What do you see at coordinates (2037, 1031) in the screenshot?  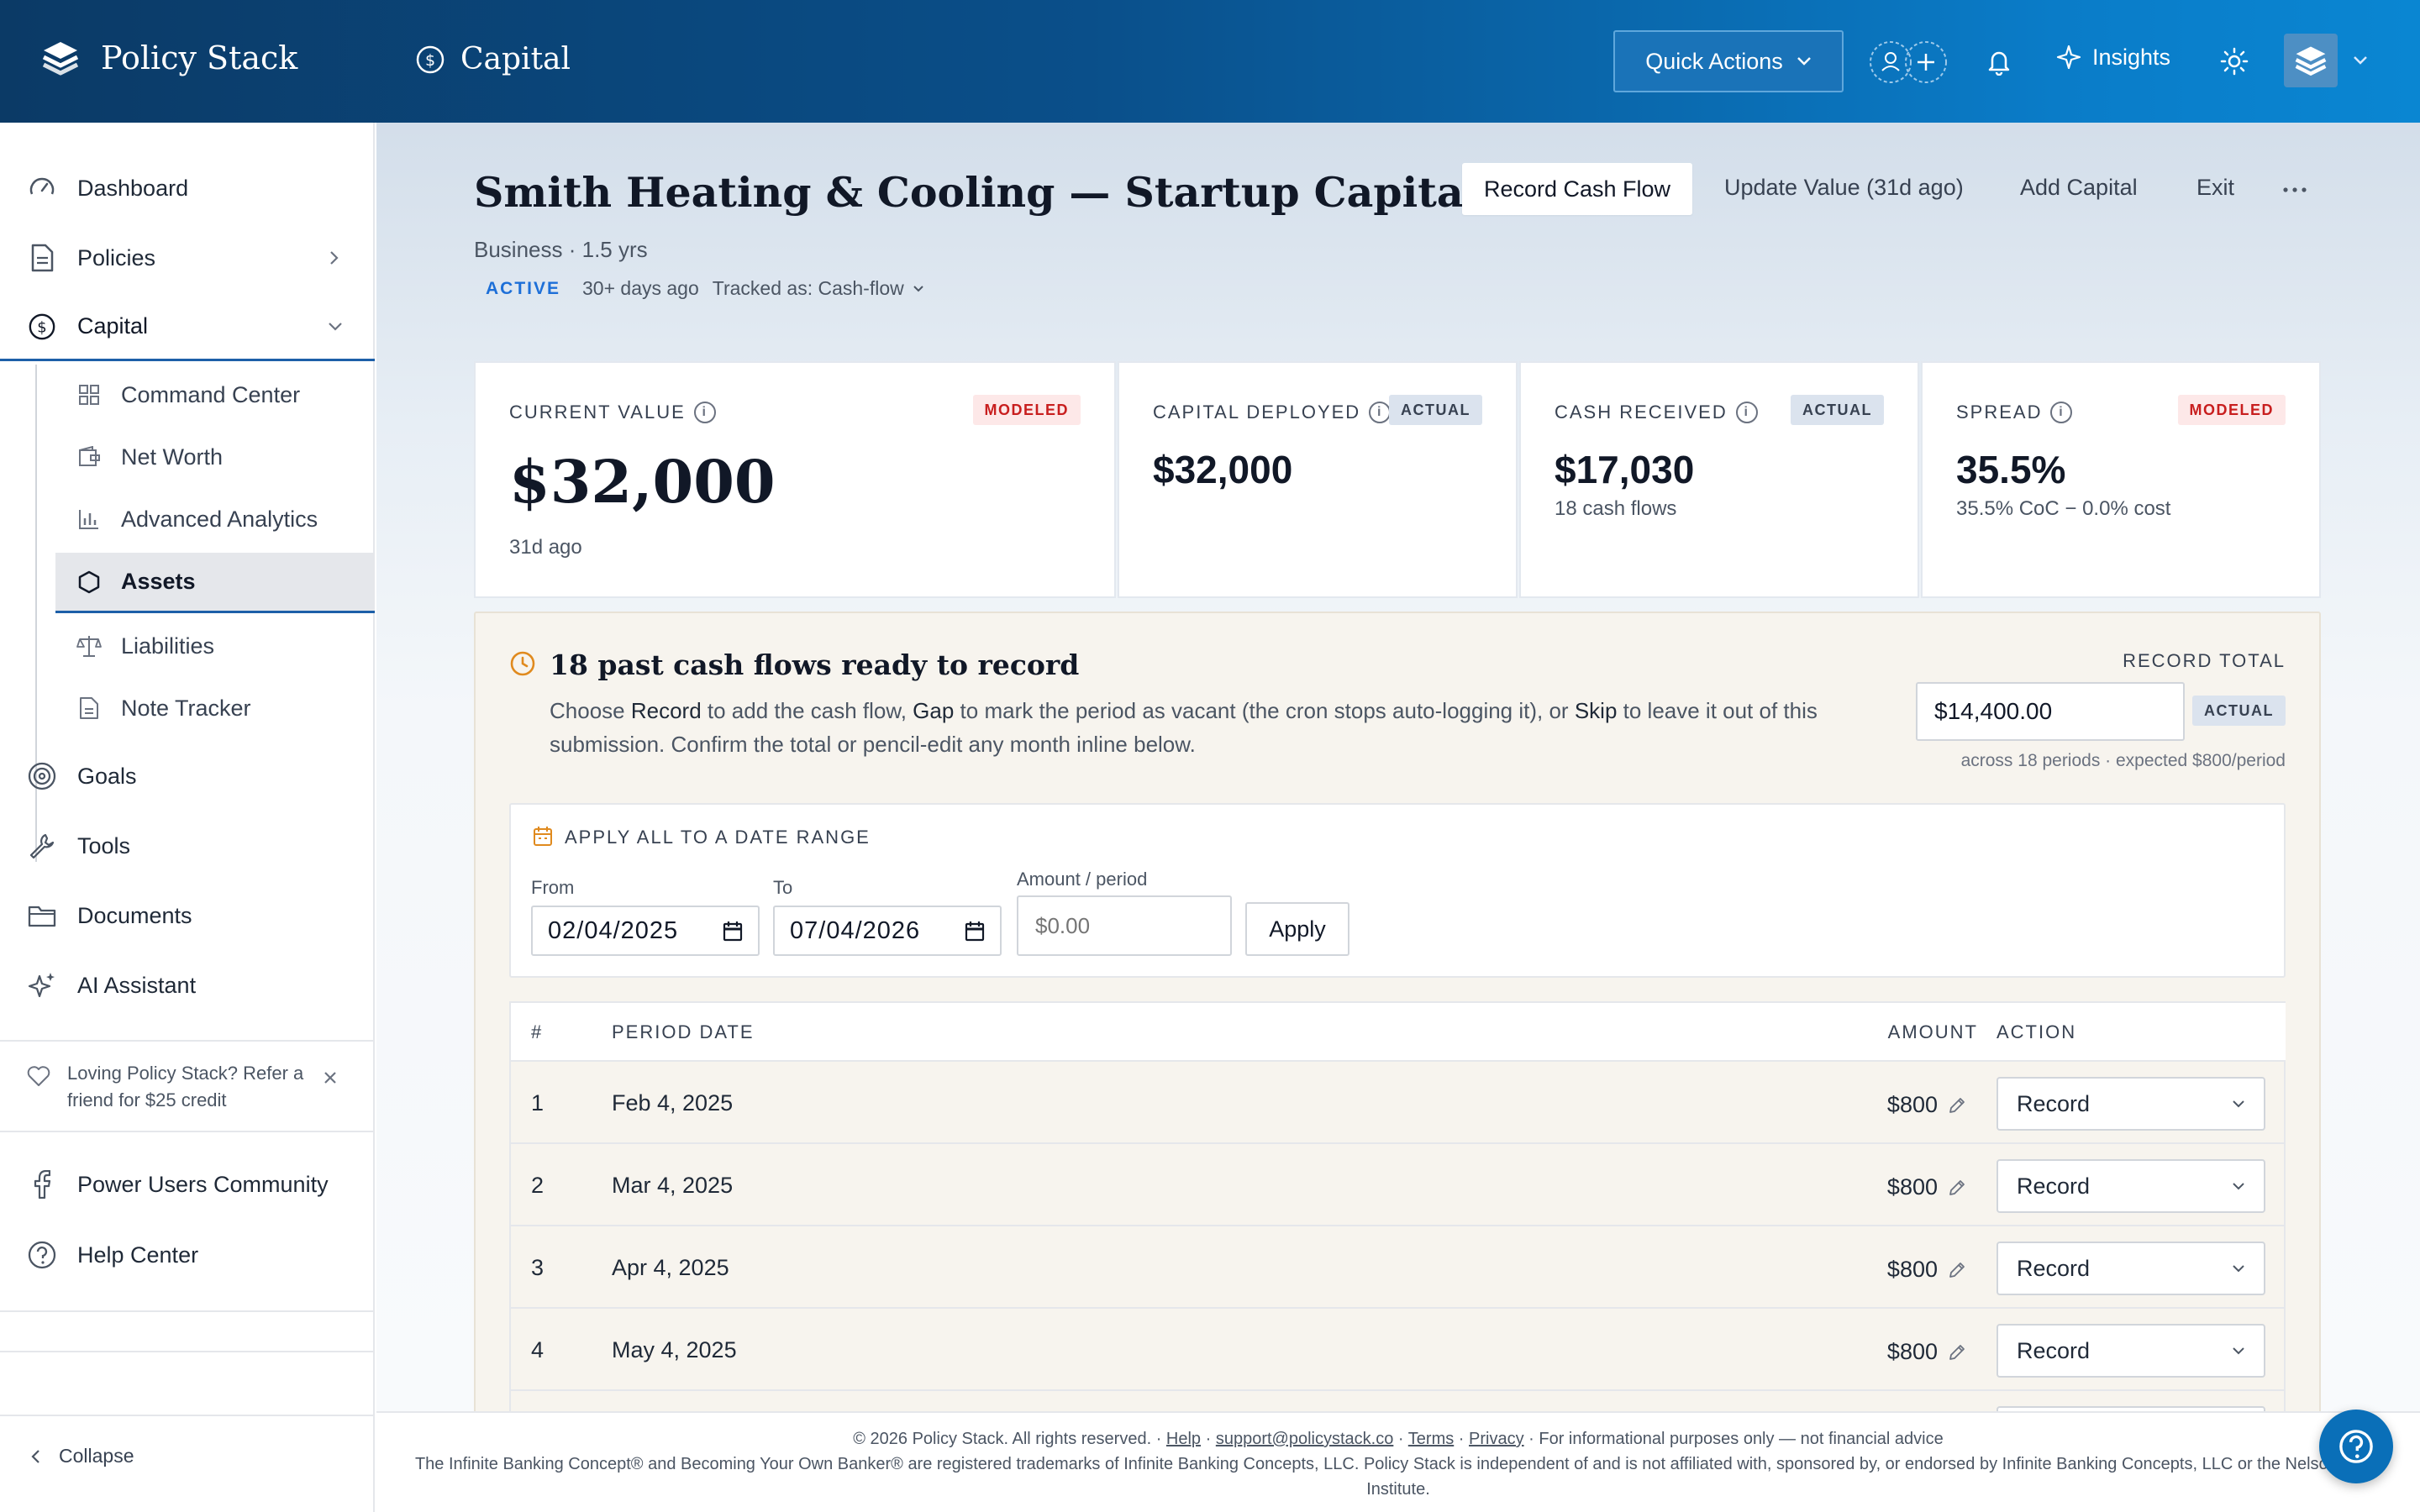 I see `col-action: ACTION` at bounding box center [2037, 1031].